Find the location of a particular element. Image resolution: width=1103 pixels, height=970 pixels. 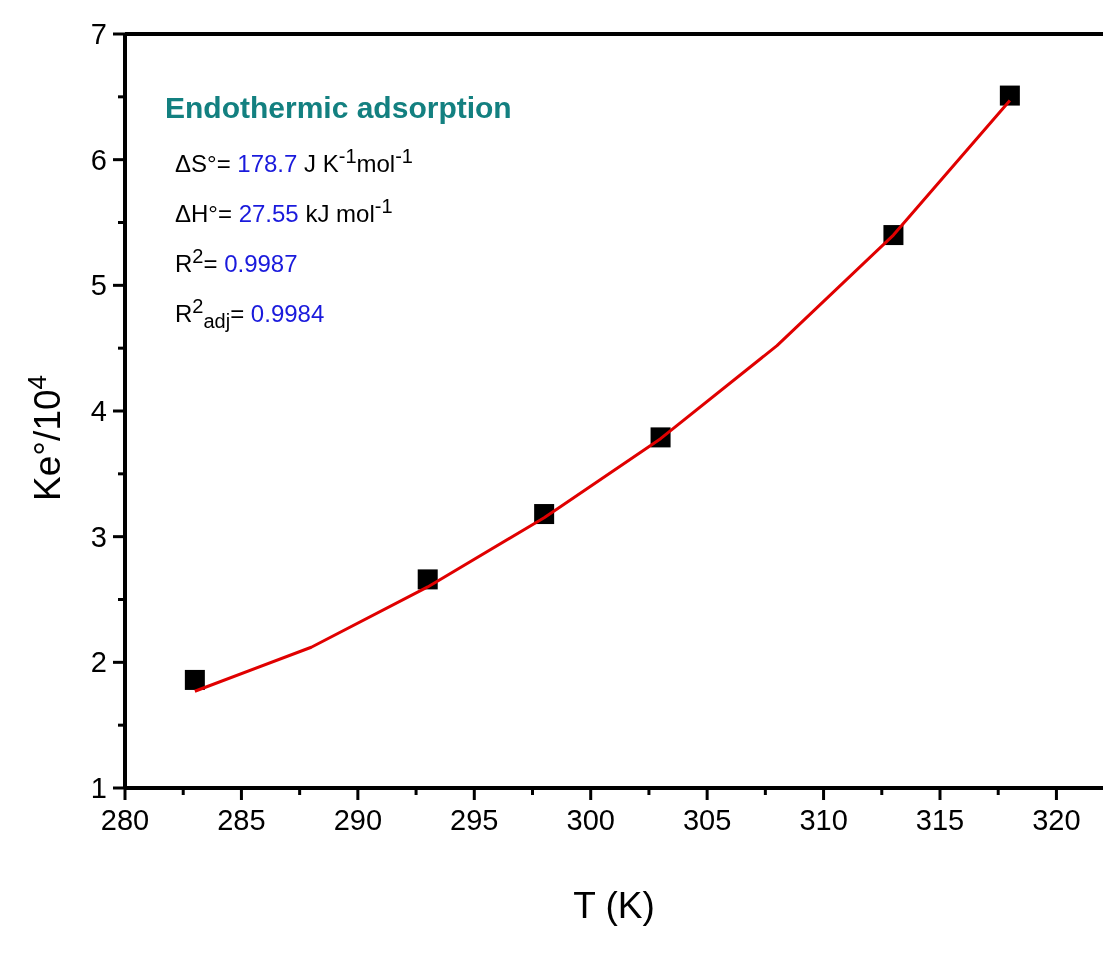

y-tick-label: 1 is located at coordinates (98, 788).